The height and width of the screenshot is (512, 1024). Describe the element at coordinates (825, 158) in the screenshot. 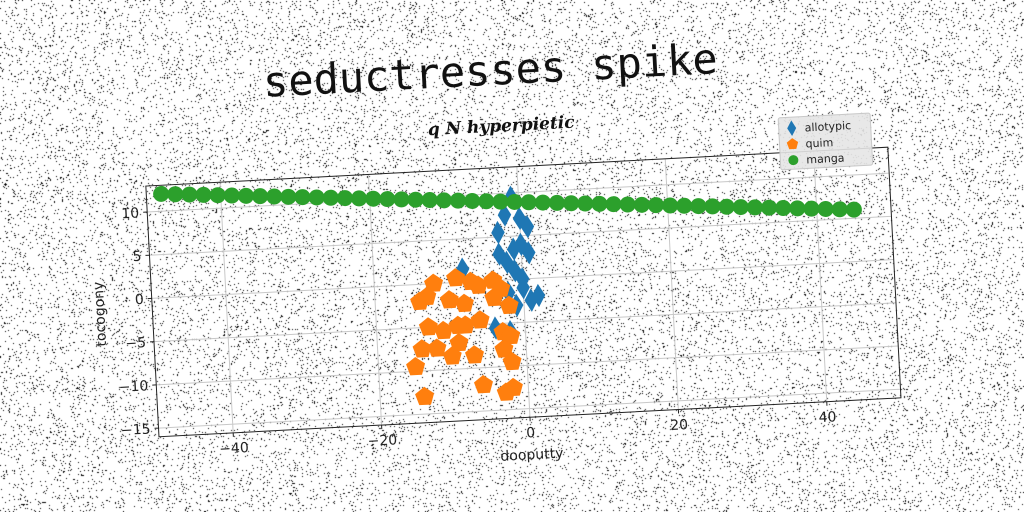

I see `legend-label-manga: manga` at that location.